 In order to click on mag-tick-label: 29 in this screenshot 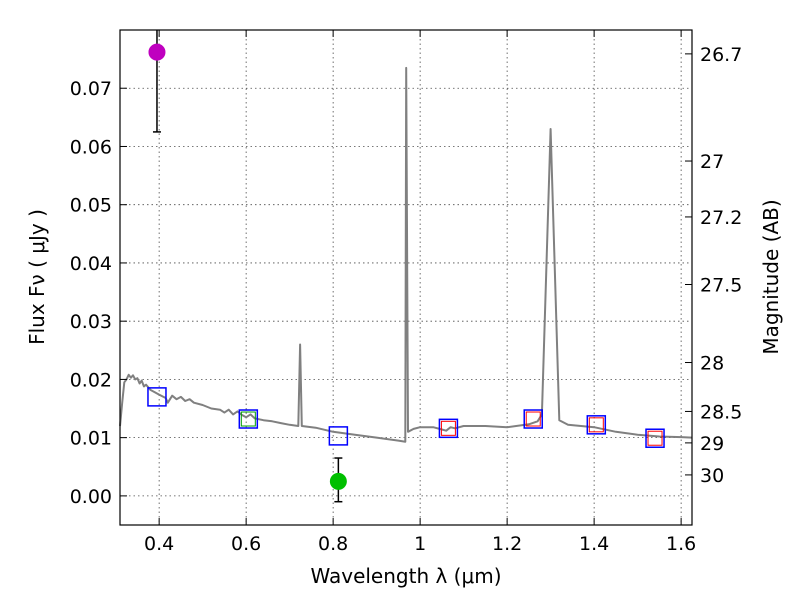, I will do `click(712, 444)`.